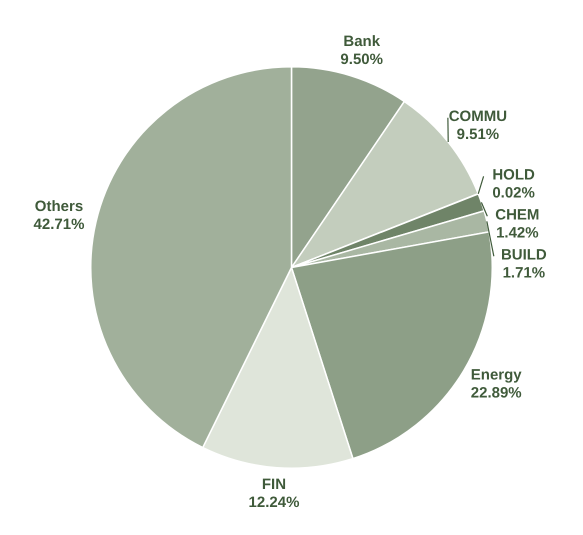 This screenshot has height=535, width=583. What do you see at coordinates (59, 207) in the screenshot?
I see `slice-label: Others` at bounding box center [59, 207].